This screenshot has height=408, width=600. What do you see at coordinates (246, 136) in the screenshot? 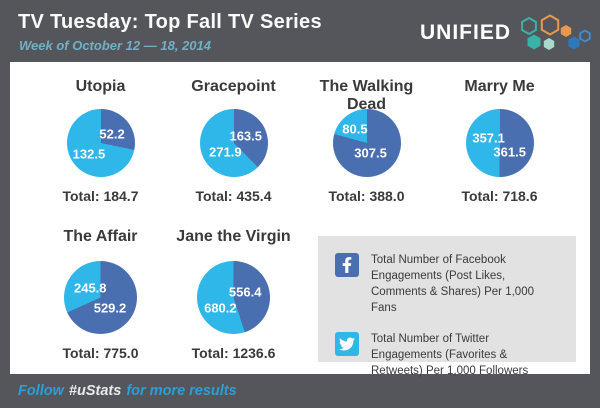
I see `facebook-value-label: 163.5` at bounding box center [246, 136].